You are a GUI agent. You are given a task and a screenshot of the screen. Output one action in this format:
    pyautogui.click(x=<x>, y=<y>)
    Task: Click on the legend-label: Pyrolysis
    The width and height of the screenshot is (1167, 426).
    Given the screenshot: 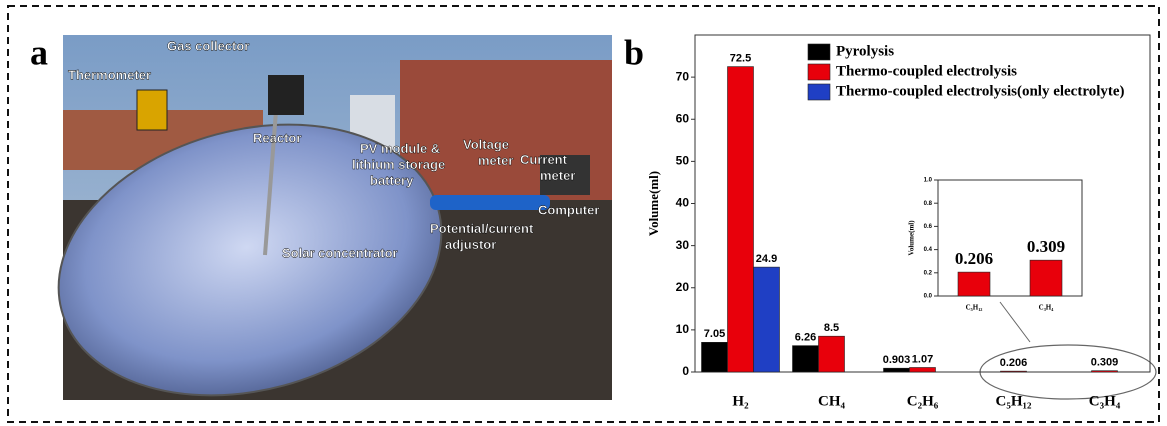 What is the action you would take?
    pyautogui.click(x=865, y=51)
    